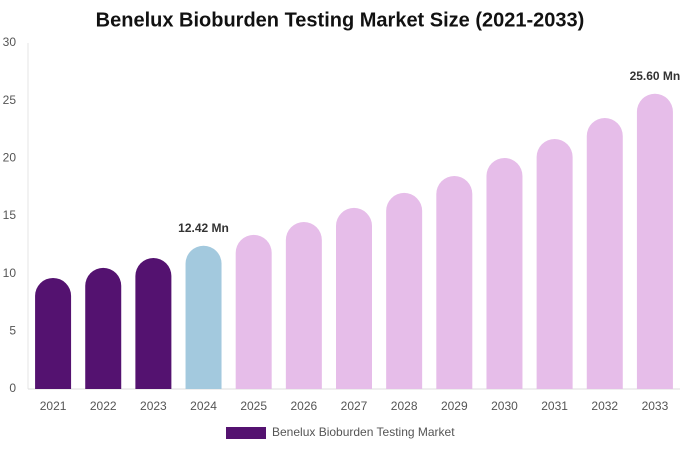  What do you see at coordinates (655, 76) in the screenshot?
I see `value-label: 25.60 Mn` at bounding box center [655, 76].